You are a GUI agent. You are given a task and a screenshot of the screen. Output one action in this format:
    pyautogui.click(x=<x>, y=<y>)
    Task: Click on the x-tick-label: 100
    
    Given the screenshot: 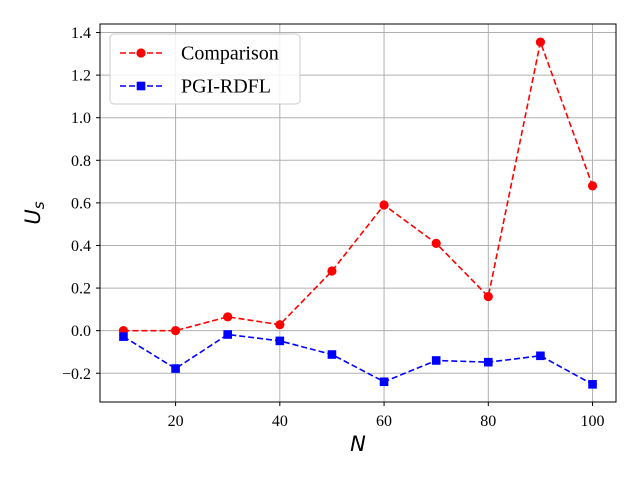 What is the action you would take?
    pyautogui.click(x=593, y=421)
    